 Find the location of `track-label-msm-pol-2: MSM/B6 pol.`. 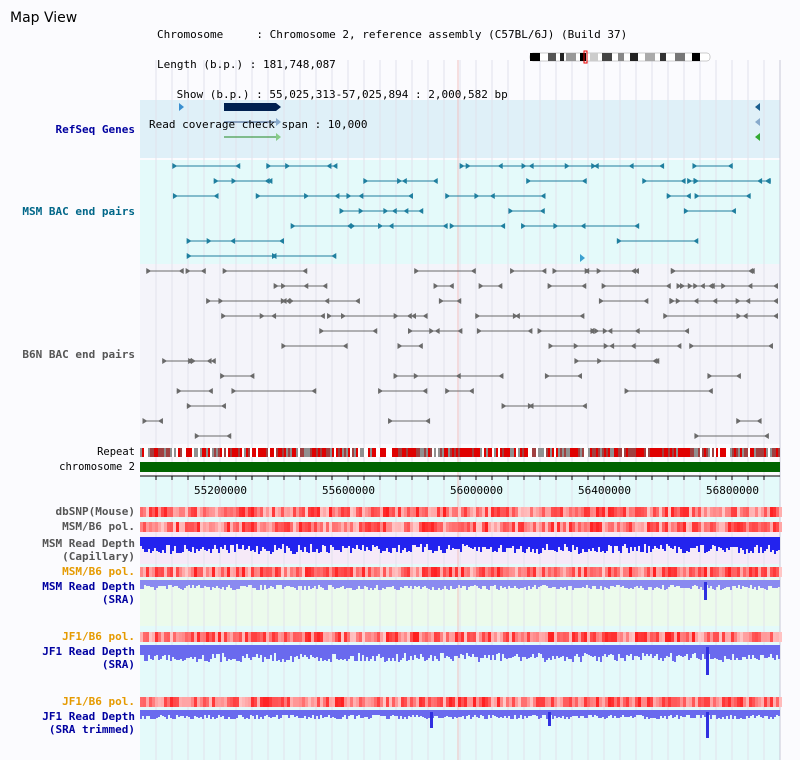

track-label-msm-pol-2: MSM/B6 pol. is located at coordinates (98, 571).